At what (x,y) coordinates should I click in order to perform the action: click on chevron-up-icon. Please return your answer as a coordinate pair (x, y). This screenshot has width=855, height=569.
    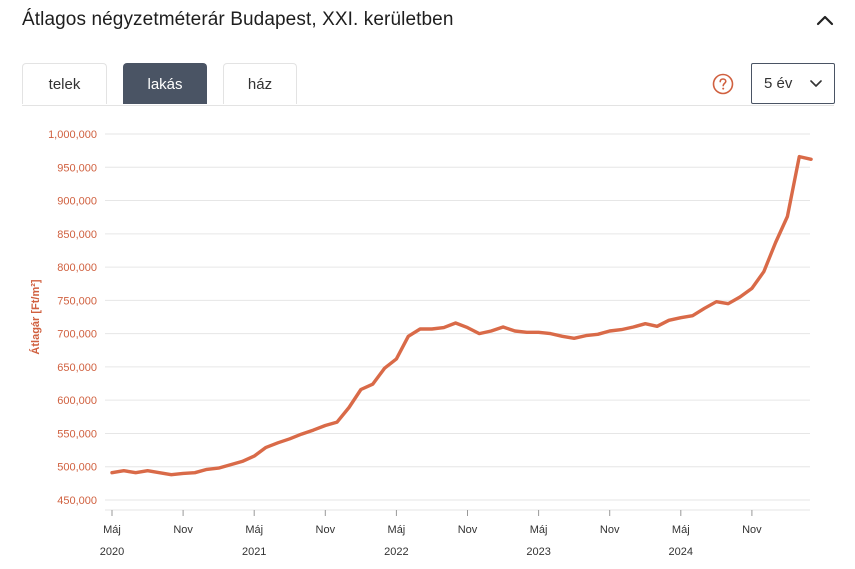
    Looking at the image, I should click on (825, 20).